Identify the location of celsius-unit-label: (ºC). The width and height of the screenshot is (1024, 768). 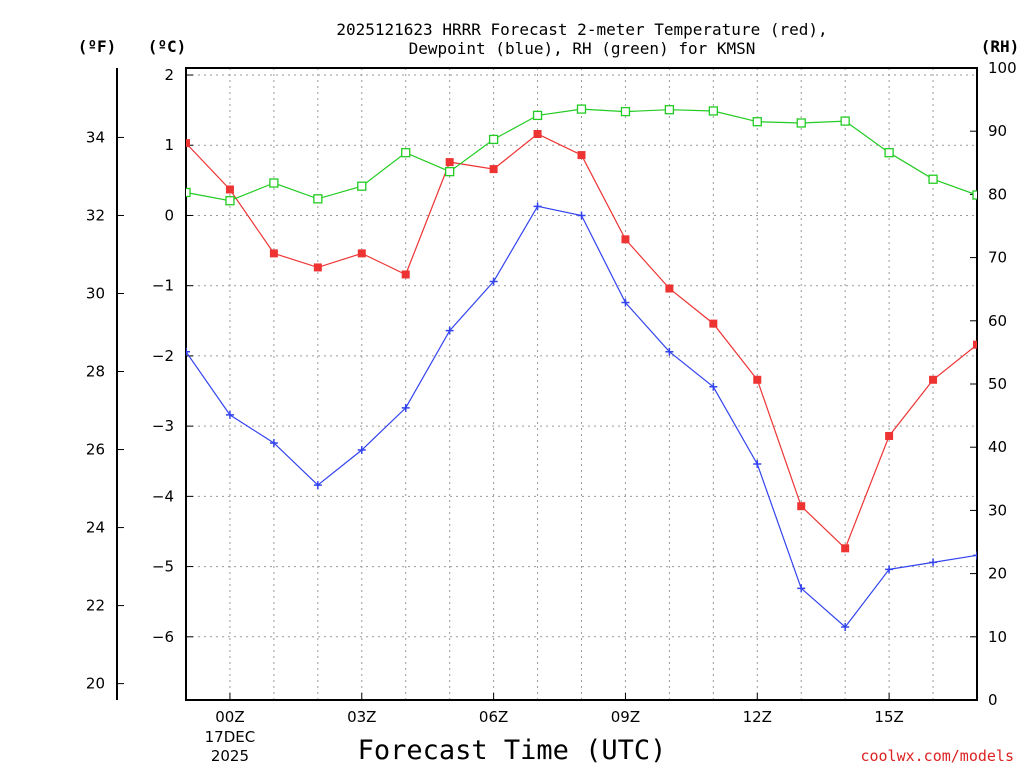
(167, 46).